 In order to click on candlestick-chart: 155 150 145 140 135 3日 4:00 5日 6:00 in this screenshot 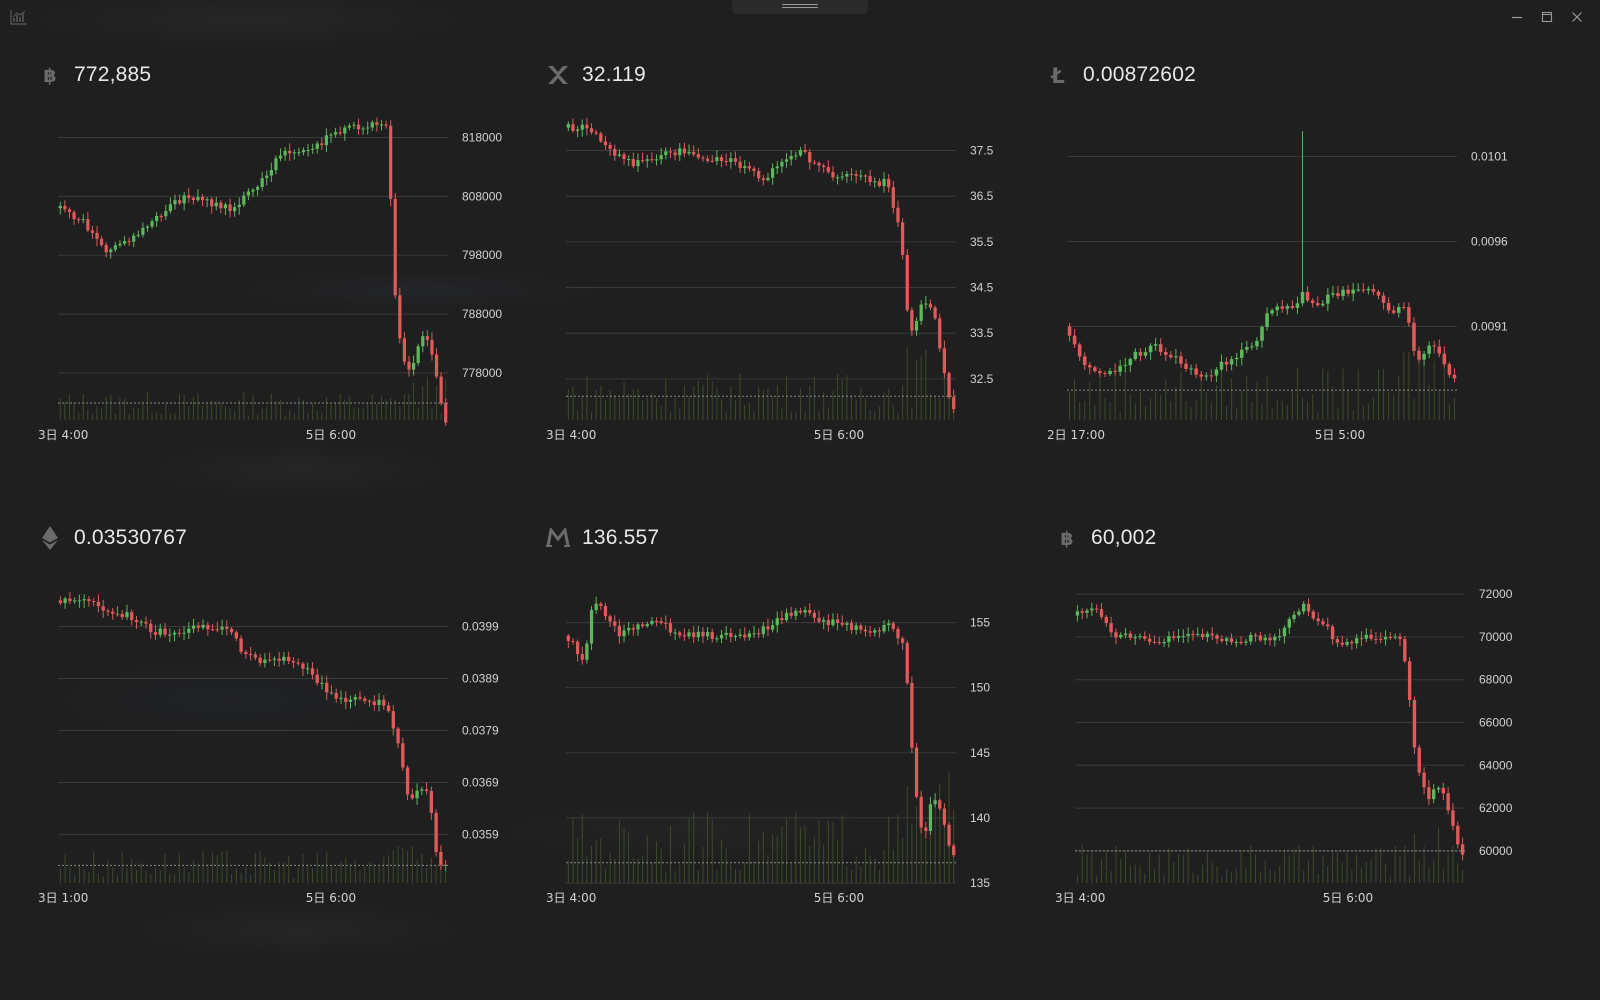, I will do `click(781, 750)`.